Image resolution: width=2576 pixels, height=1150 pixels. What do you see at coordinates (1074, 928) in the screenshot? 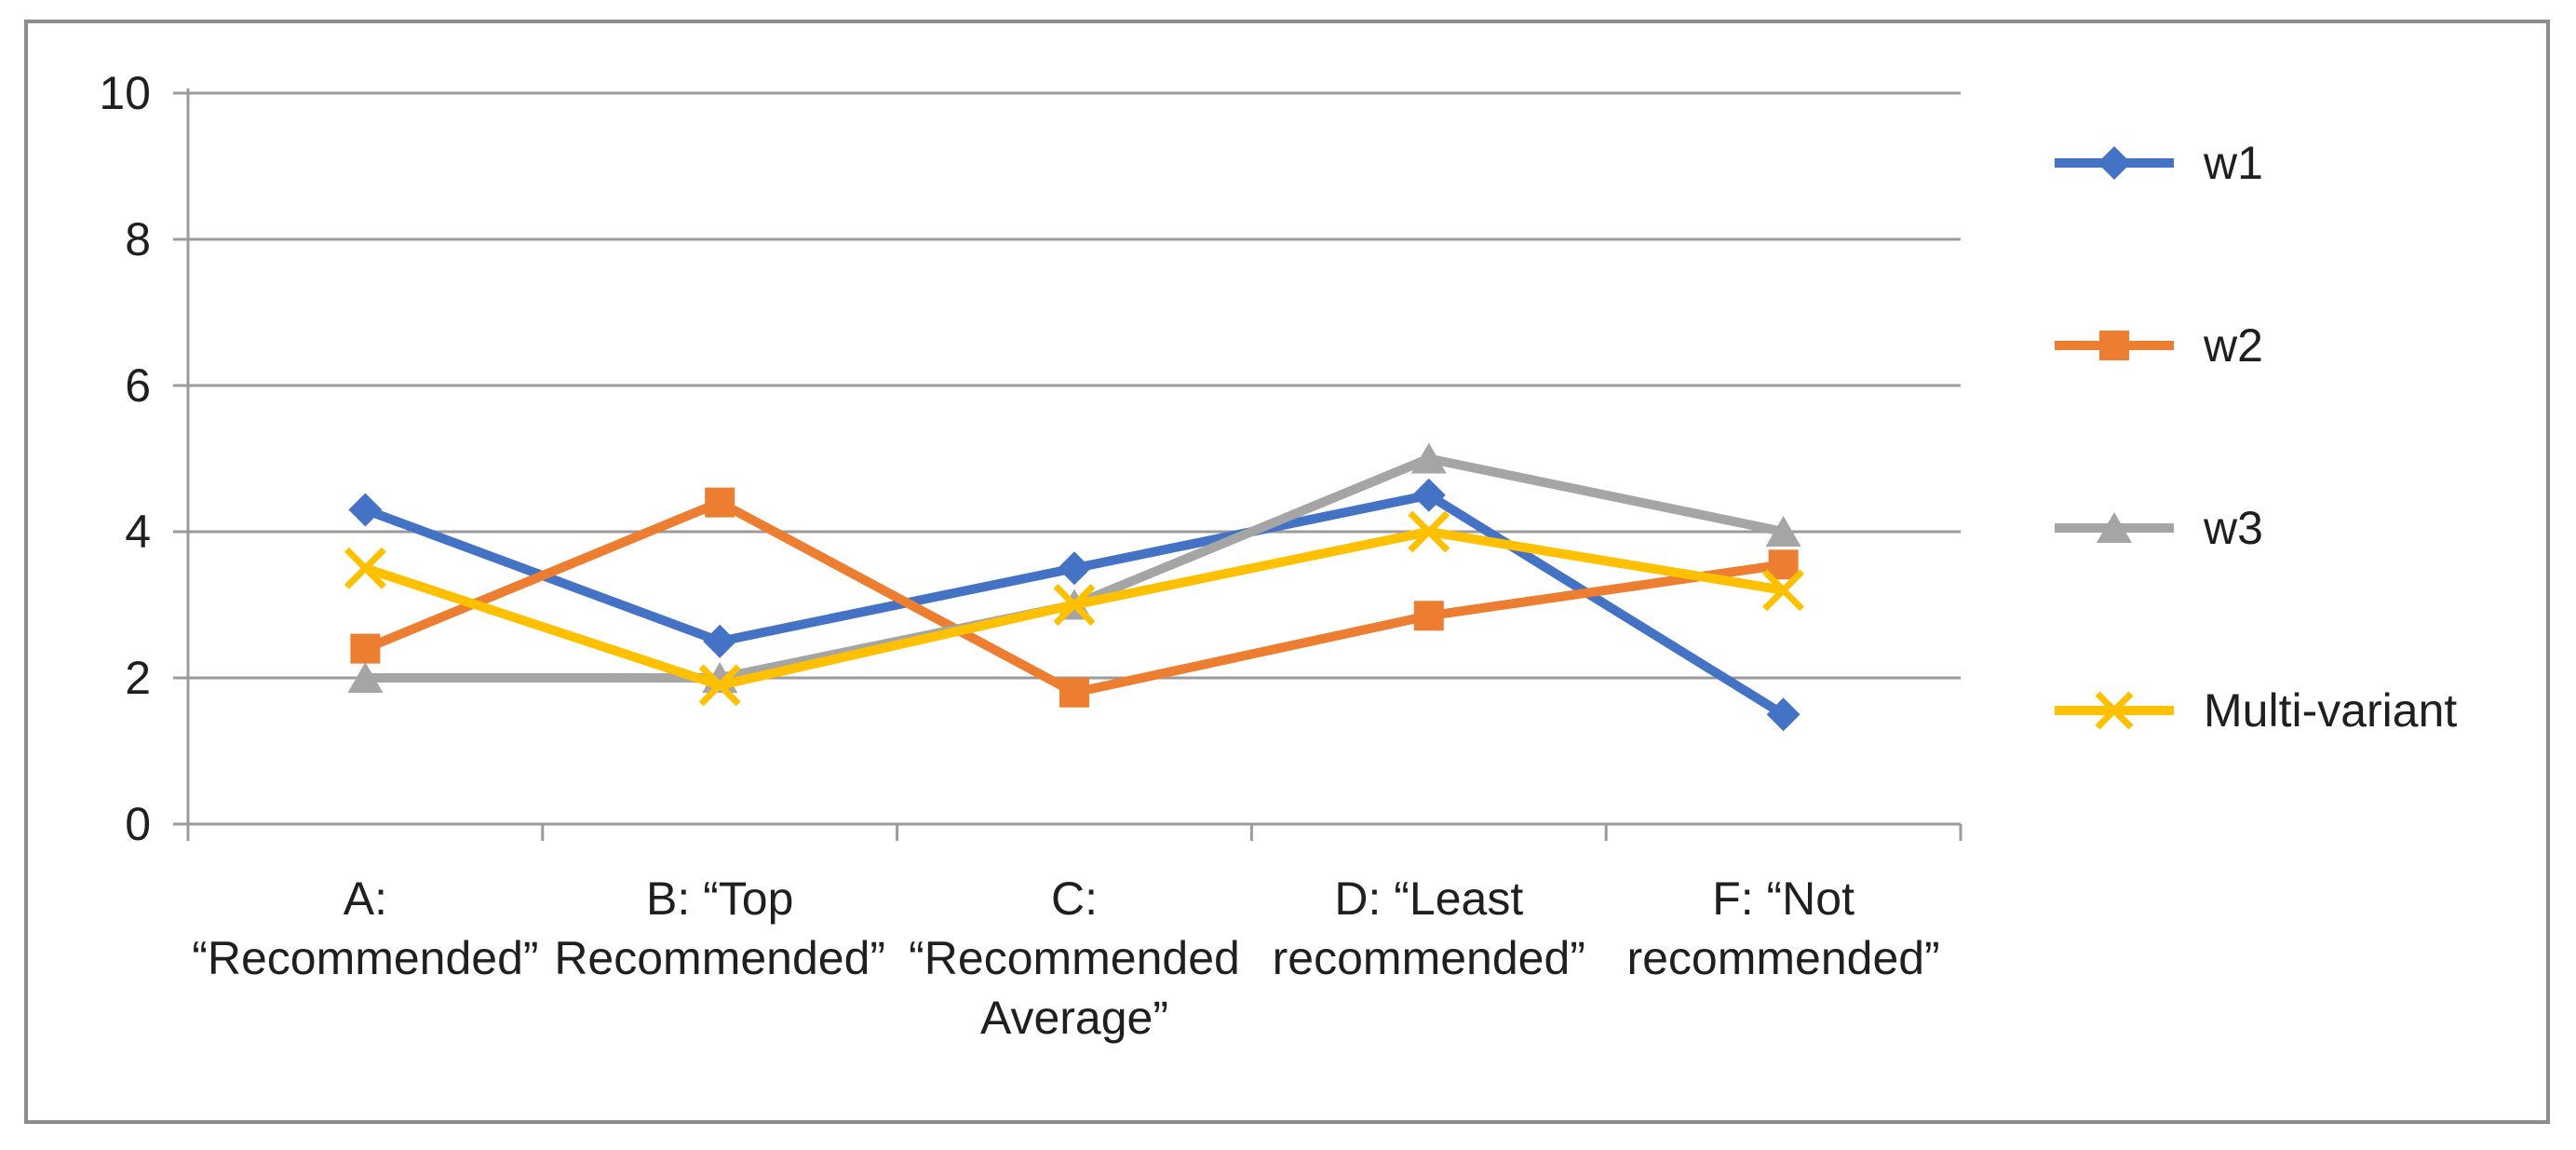
I see `x-label-line1: C: “Recommended` at bounding box center [1074, 928].